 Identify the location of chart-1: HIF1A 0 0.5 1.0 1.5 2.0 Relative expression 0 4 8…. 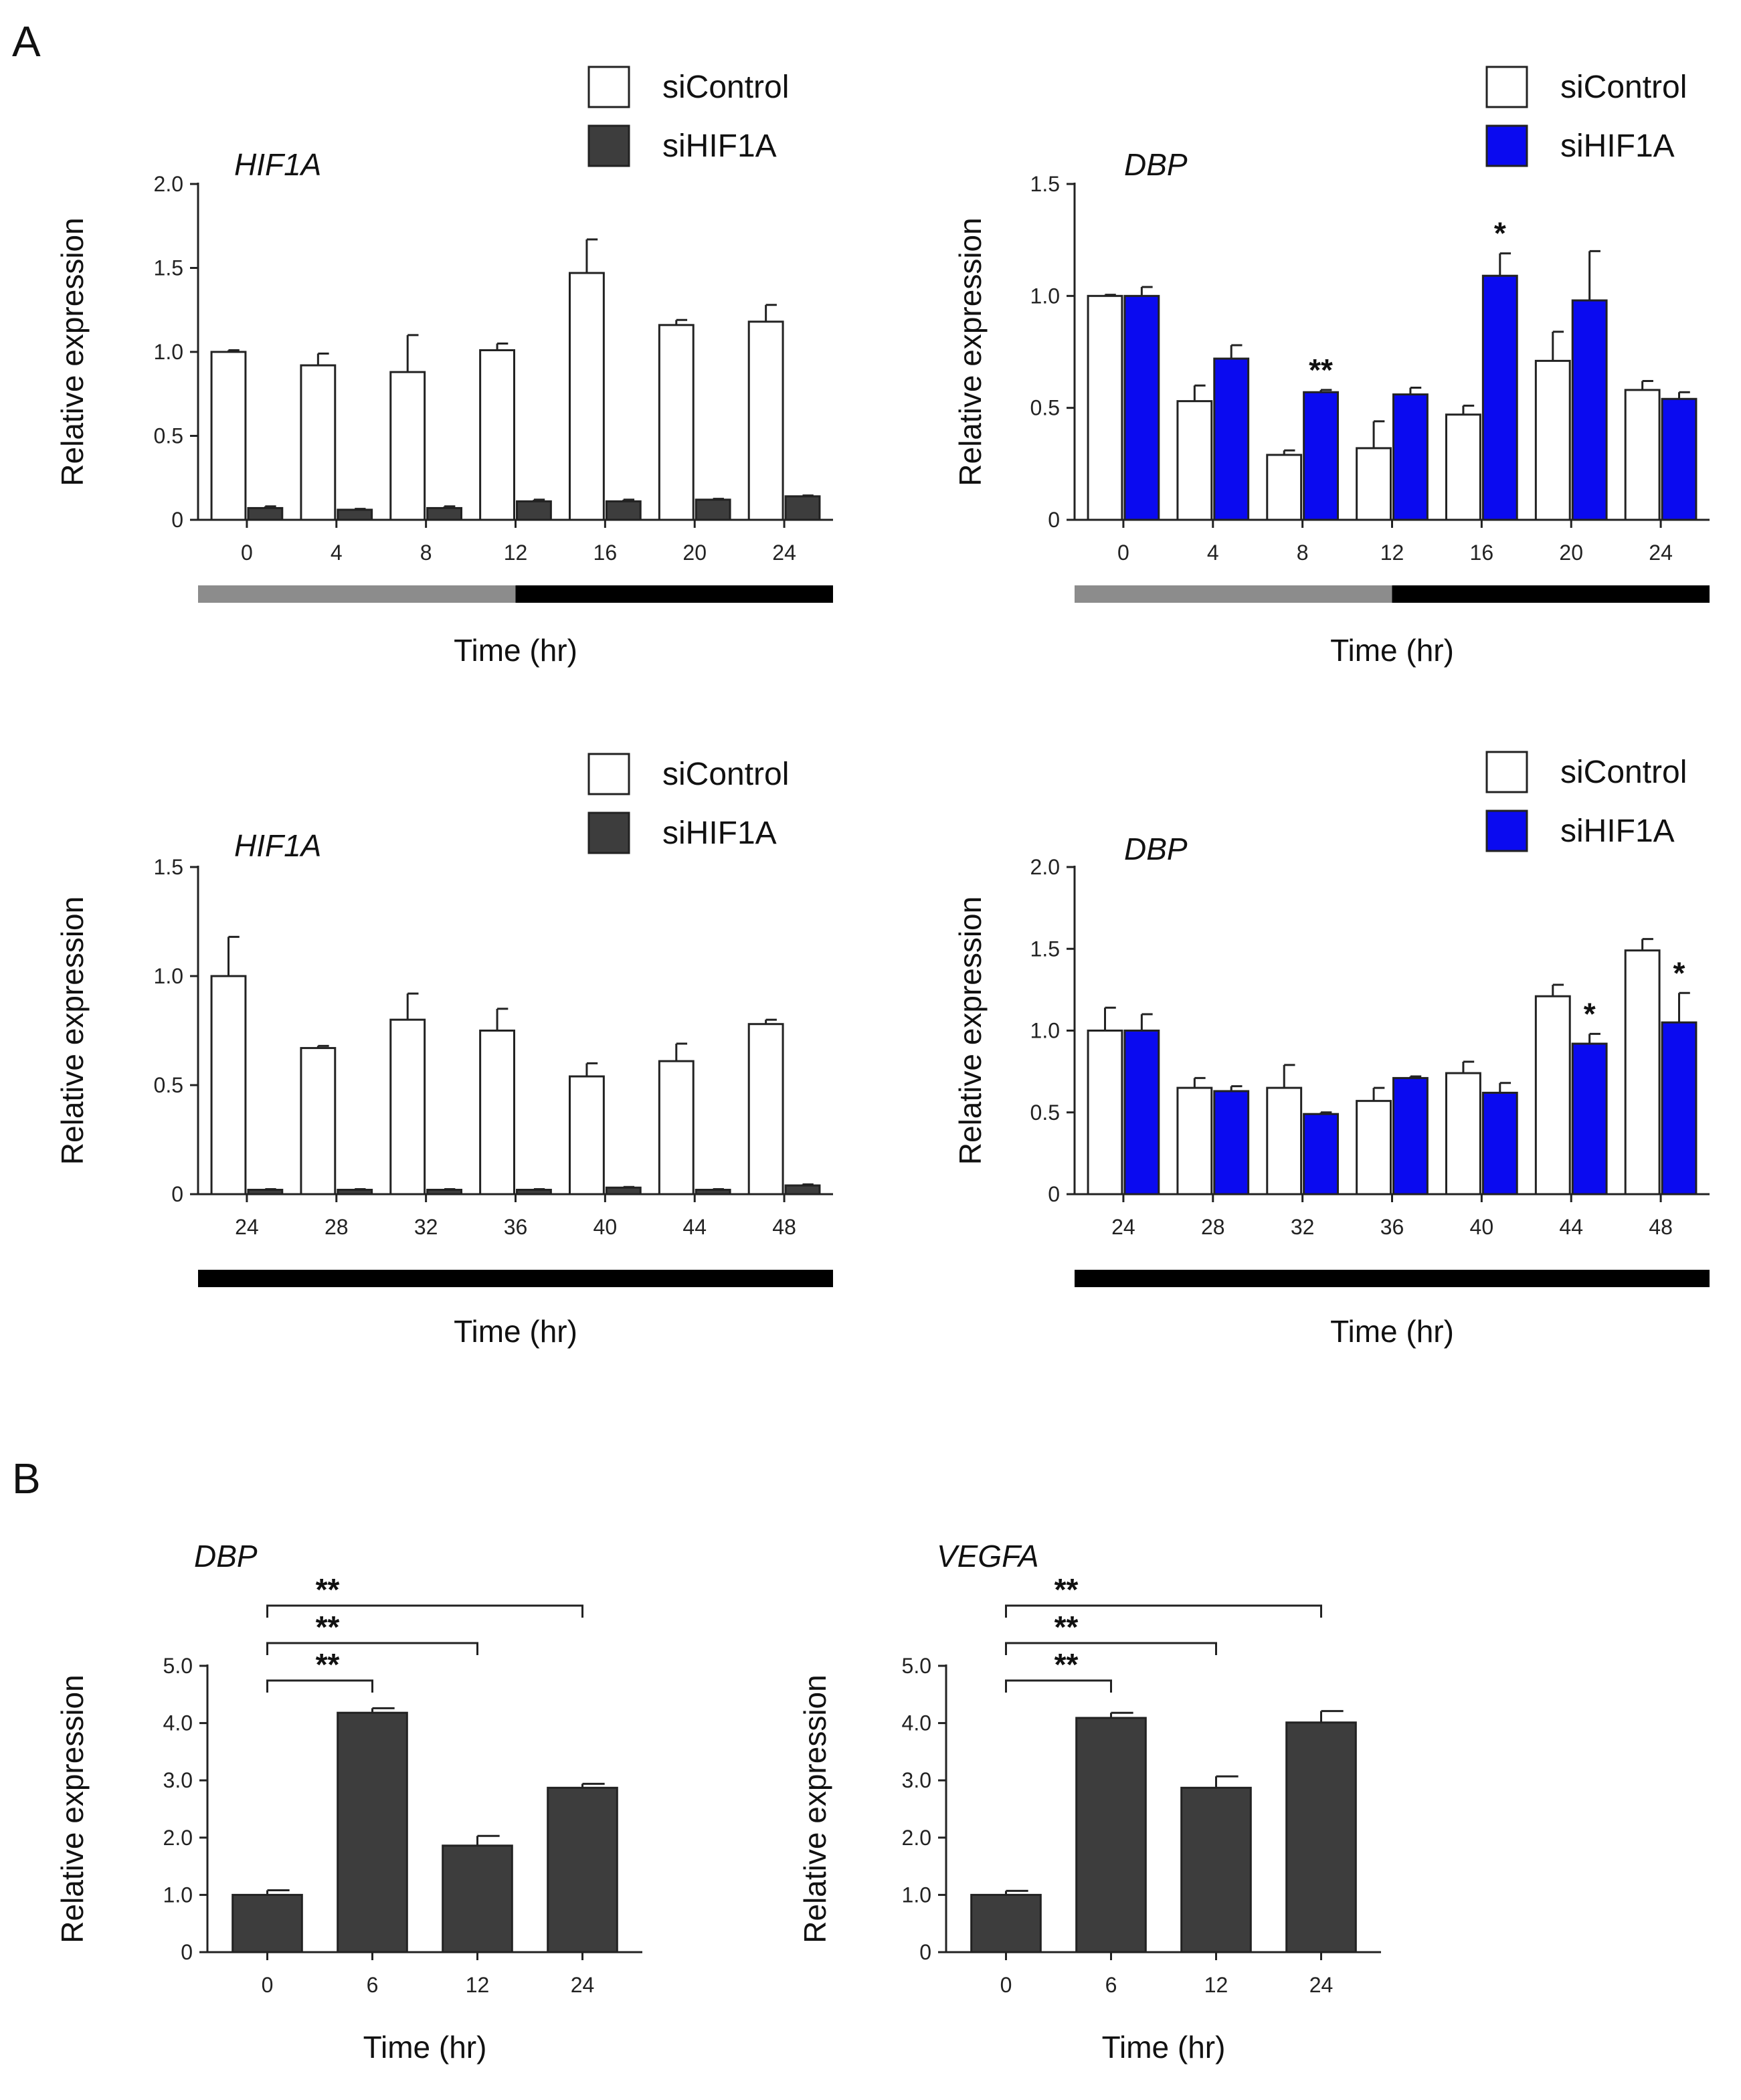
(444, 367).